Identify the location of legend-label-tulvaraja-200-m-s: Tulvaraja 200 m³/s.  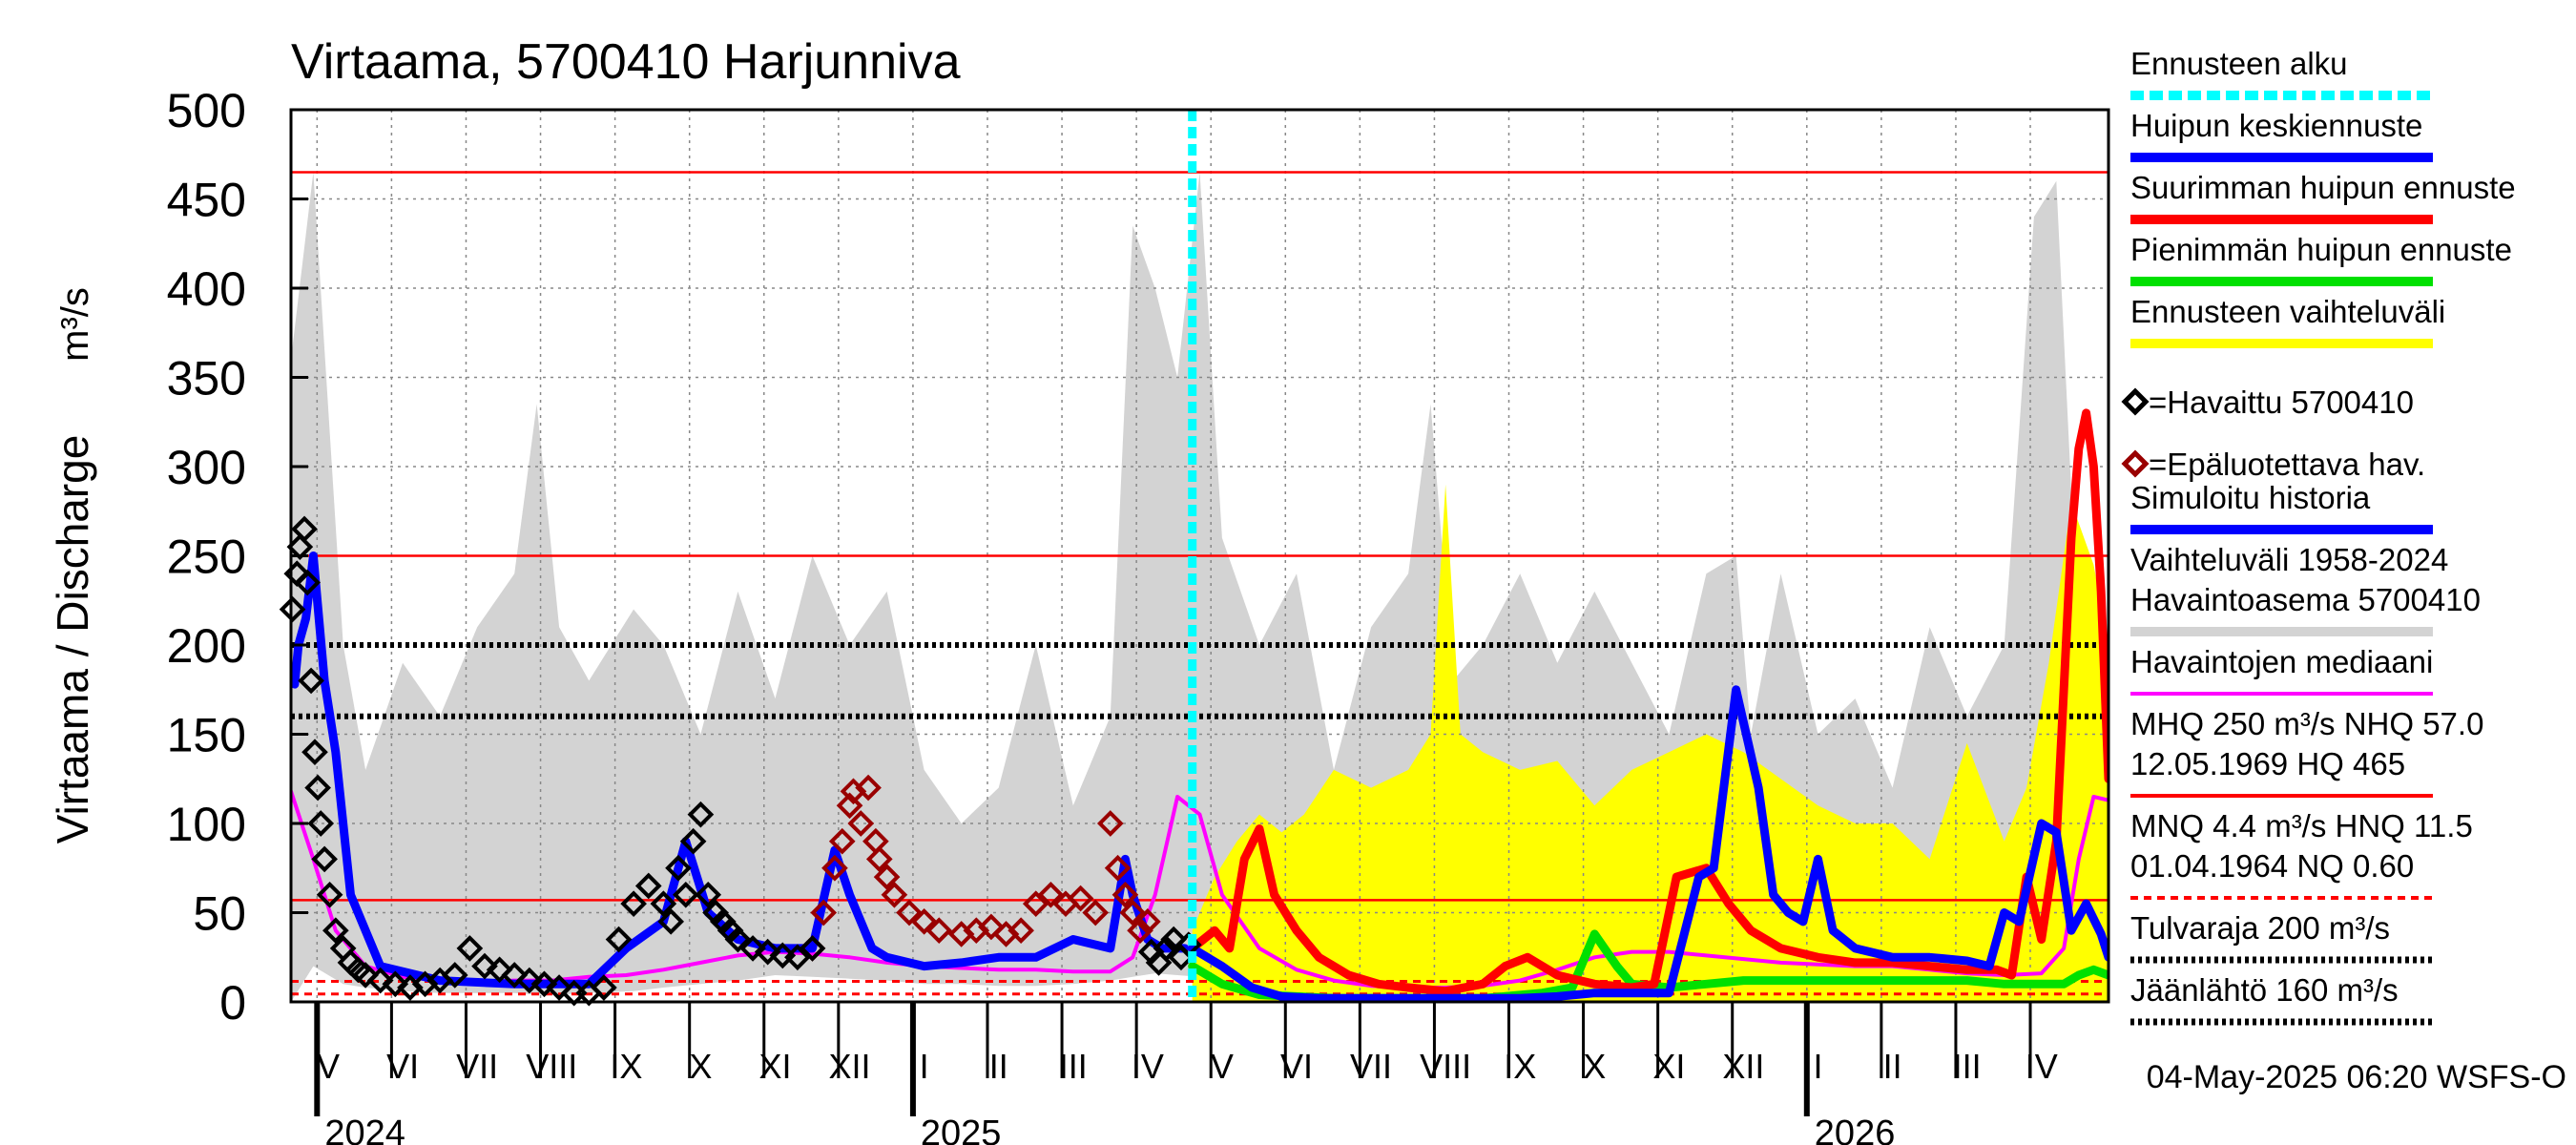
(2260, 928).